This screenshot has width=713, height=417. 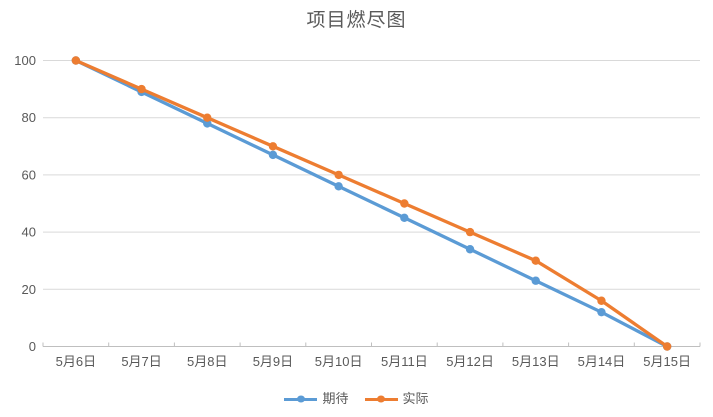 What do you see at coordinates (29, 117) in the screenshot?
I see `y-axis-tick-label: 80` at bounding box center [29, 117].